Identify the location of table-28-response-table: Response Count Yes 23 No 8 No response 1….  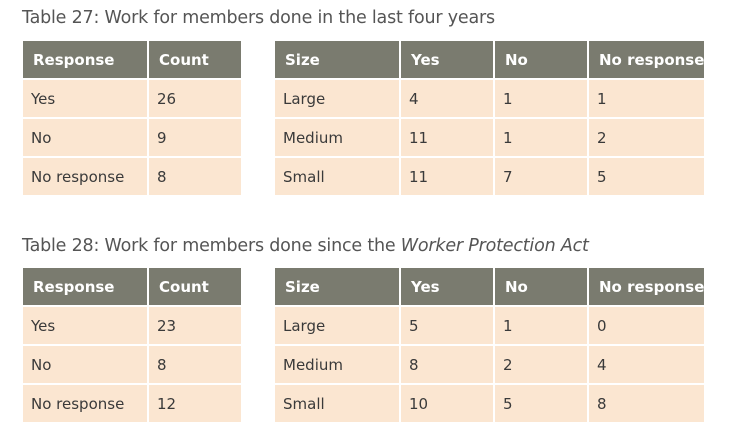
(132, 345).